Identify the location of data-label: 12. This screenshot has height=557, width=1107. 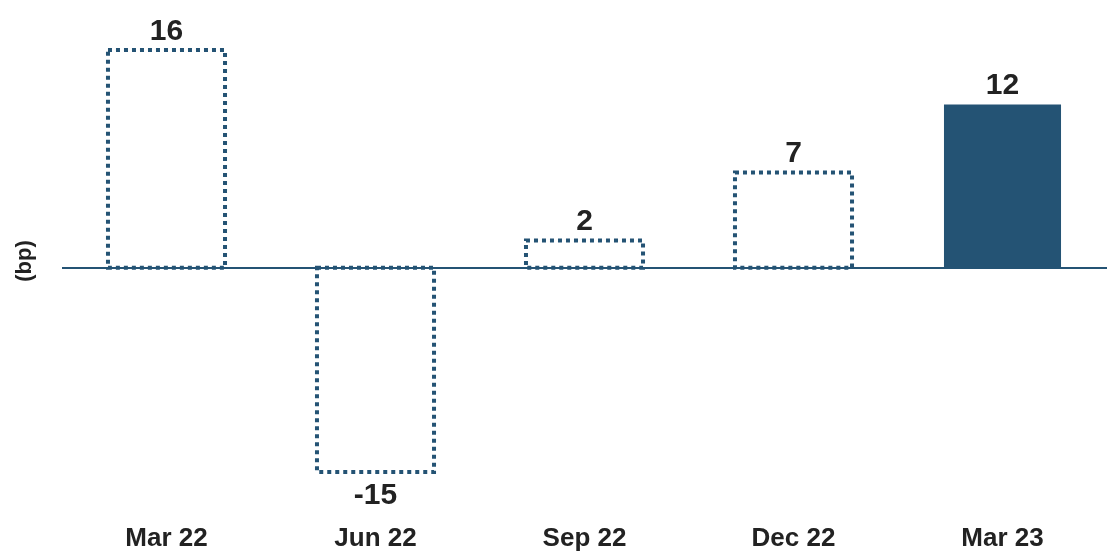
(1002, 83).